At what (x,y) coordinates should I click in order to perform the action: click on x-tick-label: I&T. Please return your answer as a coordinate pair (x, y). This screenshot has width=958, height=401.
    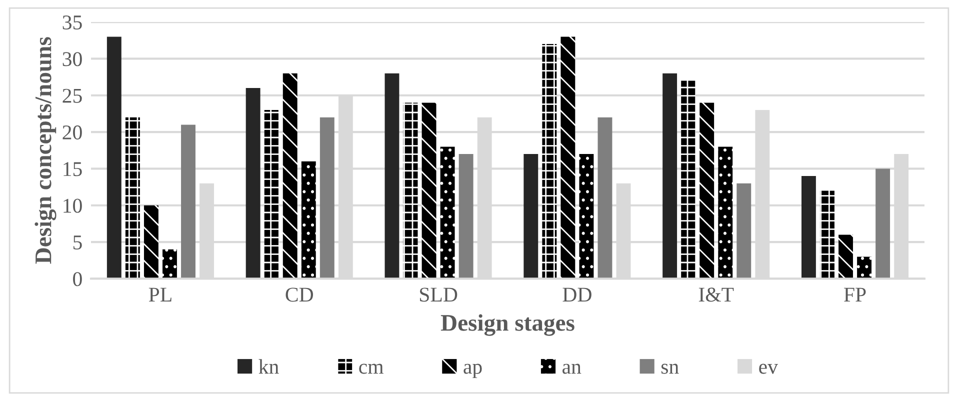
    Looking at the image, I should click on (716, 295).